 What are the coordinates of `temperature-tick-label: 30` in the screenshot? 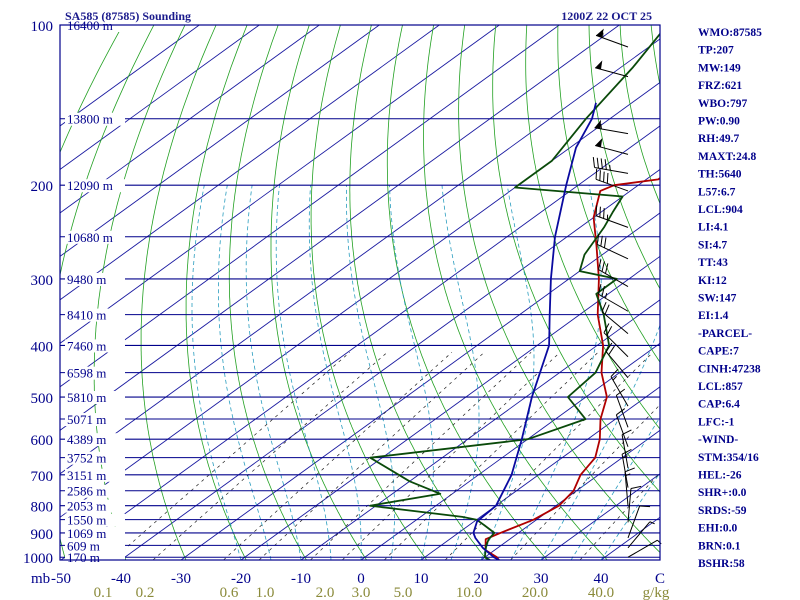 It's located at (541, 579).